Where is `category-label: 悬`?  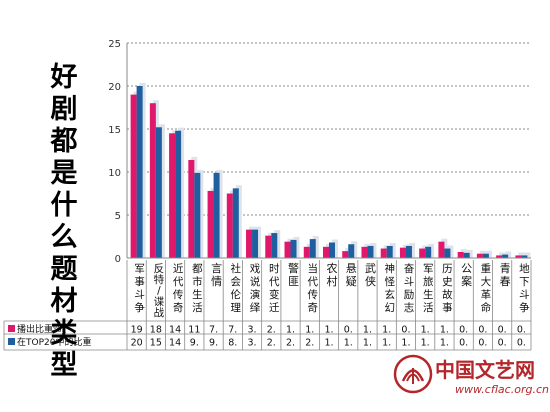
category-label: 悬 is located at coordinates (351, 268).